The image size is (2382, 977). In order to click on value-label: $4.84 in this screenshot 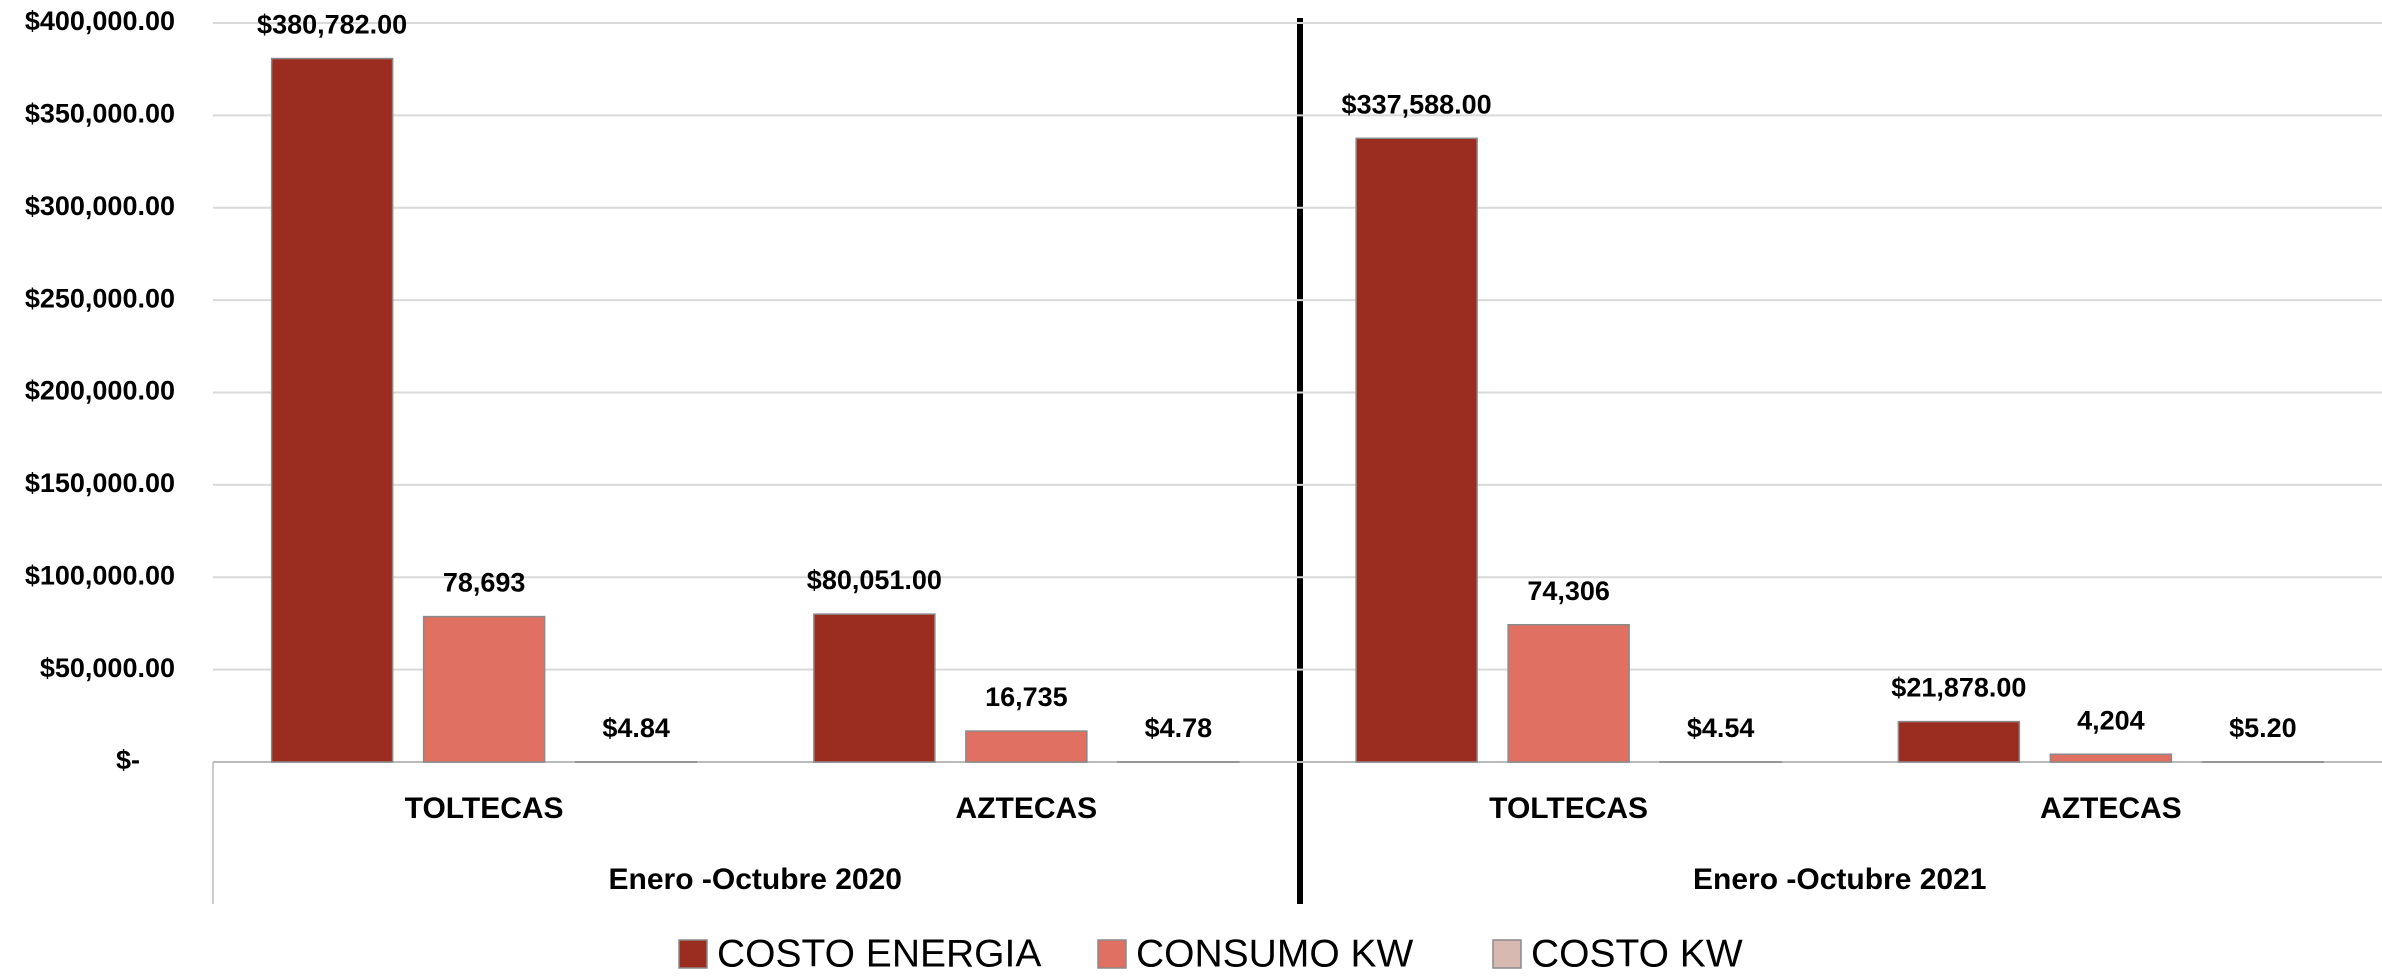, I will do `click(636, 728)`.